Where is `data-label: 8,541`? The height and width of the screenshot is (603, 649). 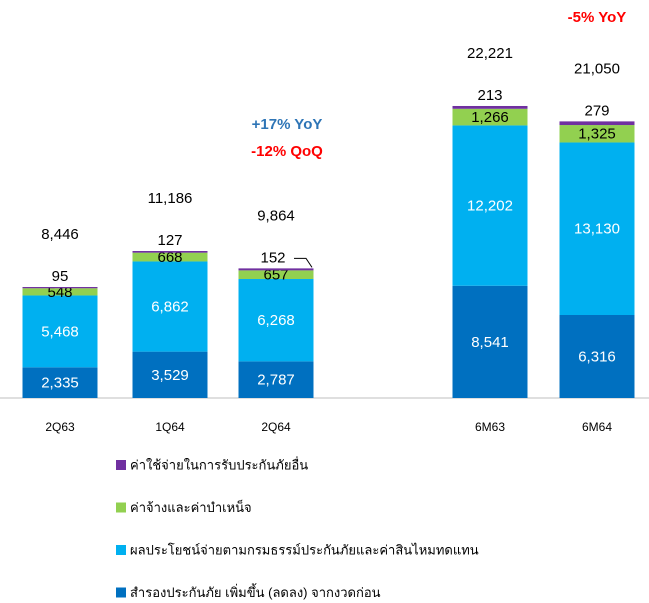 data-label: 8,541 is located at coordinates (490, 342).